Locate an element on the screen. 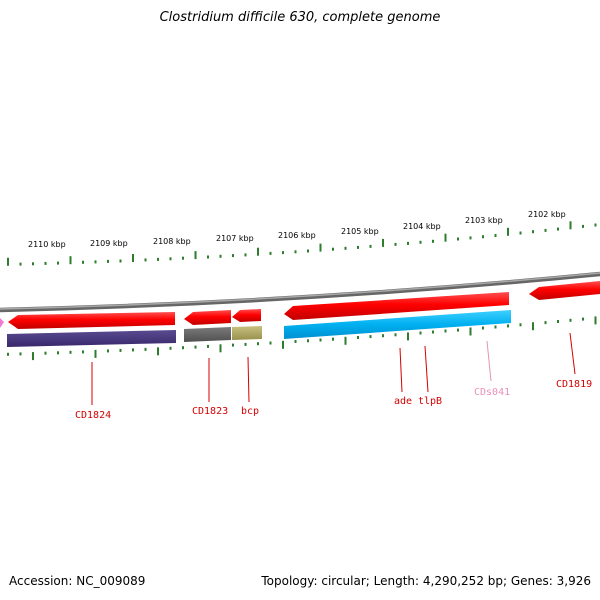 This screenshot has height=600, width=600. gene-label: CDs041 is located at coordinates (492, 392).